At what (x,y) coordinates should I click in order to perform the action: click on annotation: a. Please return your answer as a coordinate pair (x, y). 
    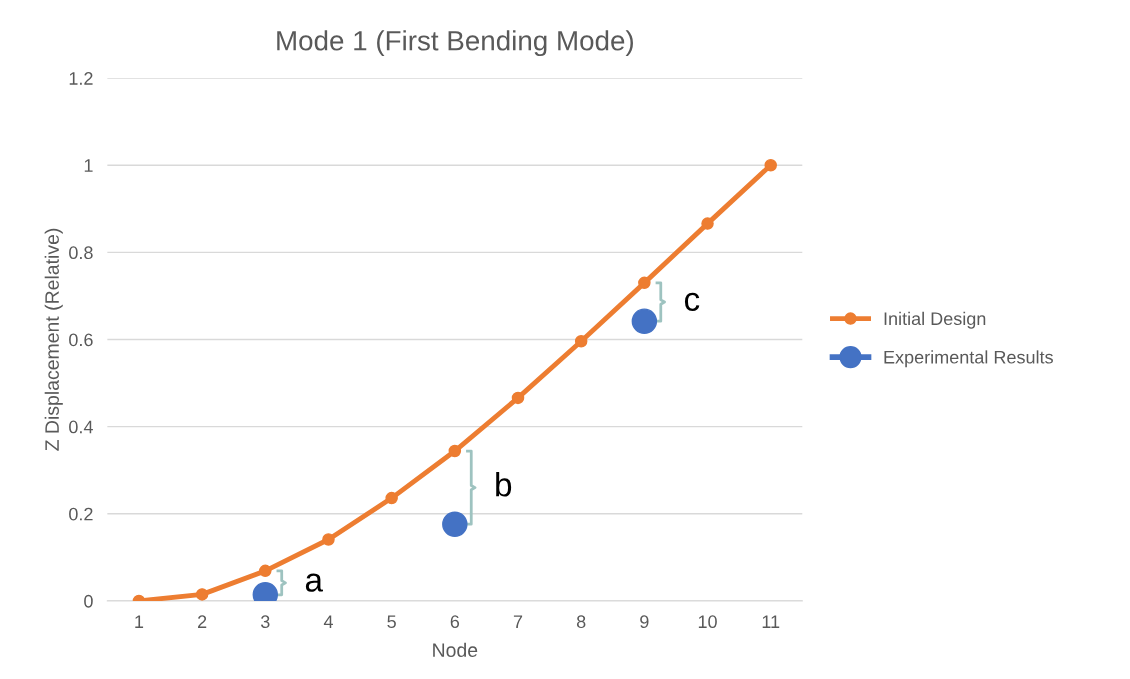
    Looking at the image, I should click on (314, 582).